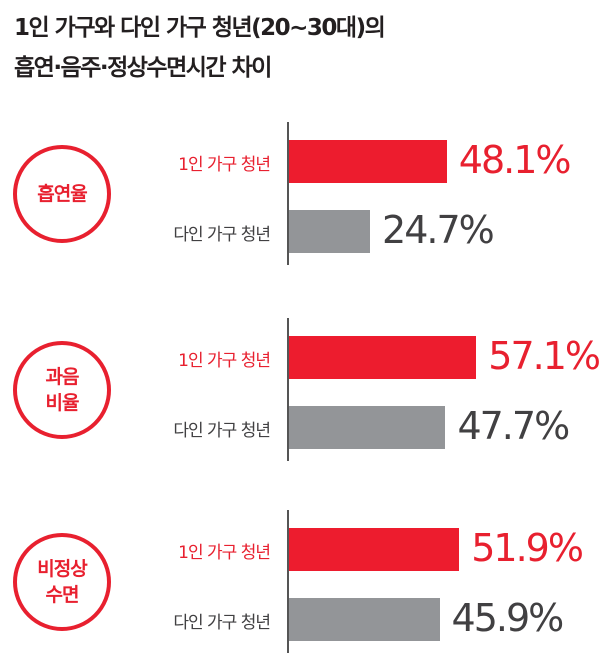  What do you see at coordinates (62, 390) in the screenshot?
I see `category-circle: 과음 비율` at bounding box center [62, 390].